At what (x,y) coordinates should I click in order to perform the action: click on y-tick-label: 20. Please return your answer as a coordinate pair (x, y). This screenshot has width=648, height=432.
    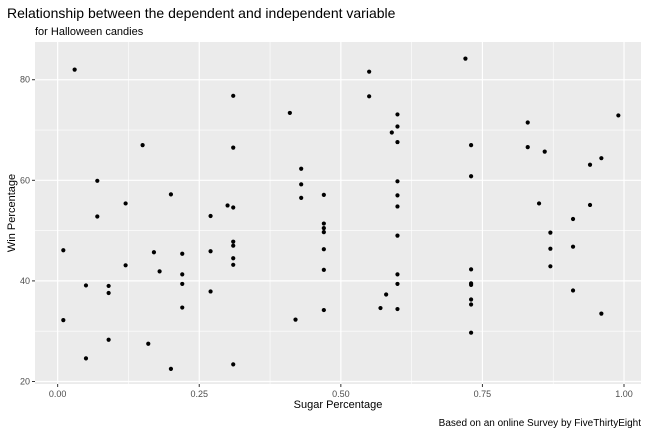
    Looking at the image, I should click on (25, 381).